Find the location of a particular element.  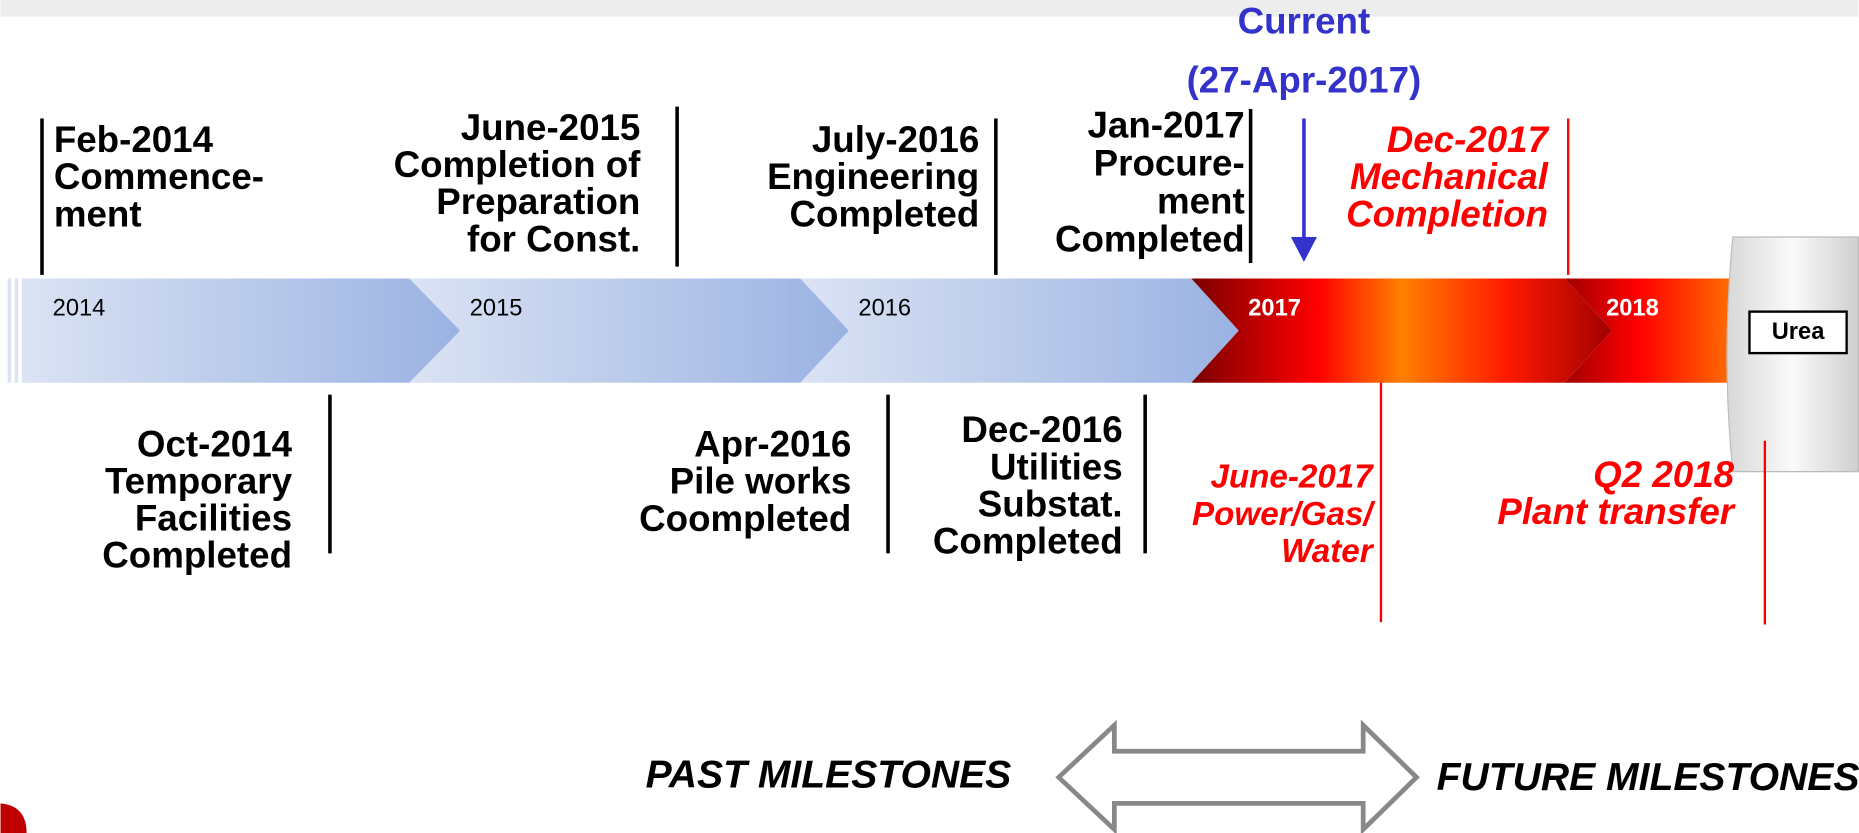

milestone-date: Feb-2014 is located at coordinates (134, 139).